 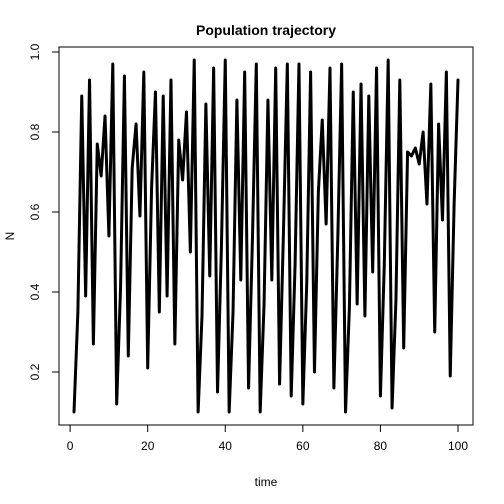 What do you see at coordinates (381, 446) in the screenshot?
I see `x-tick-label: 80` at bounding box center [381, 446].